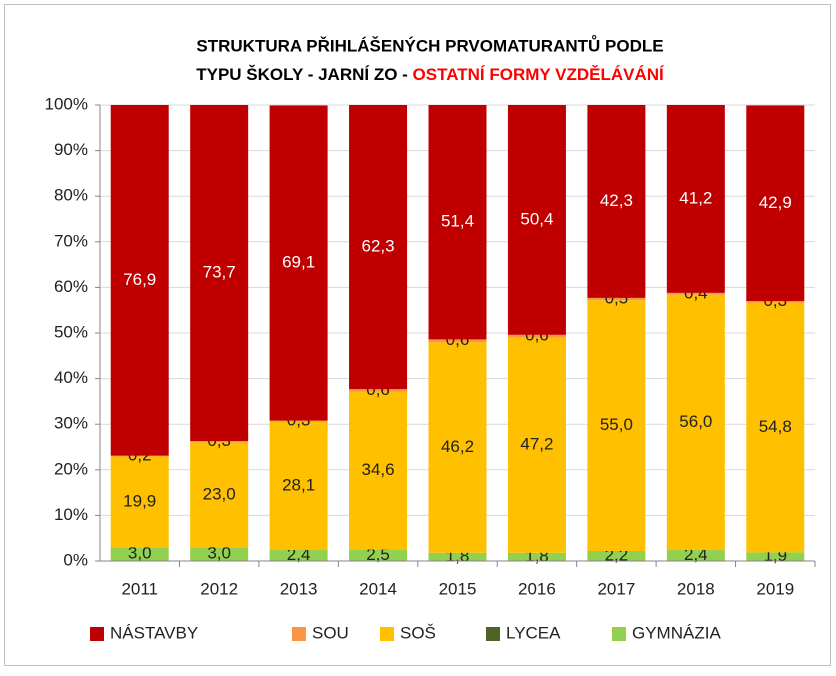 This screenshot has width=836, height=676. What do you see at coordinates (71, 195) in the screenshot?
I see `y-tick-label: 80%` at bounding box center [71, 195].